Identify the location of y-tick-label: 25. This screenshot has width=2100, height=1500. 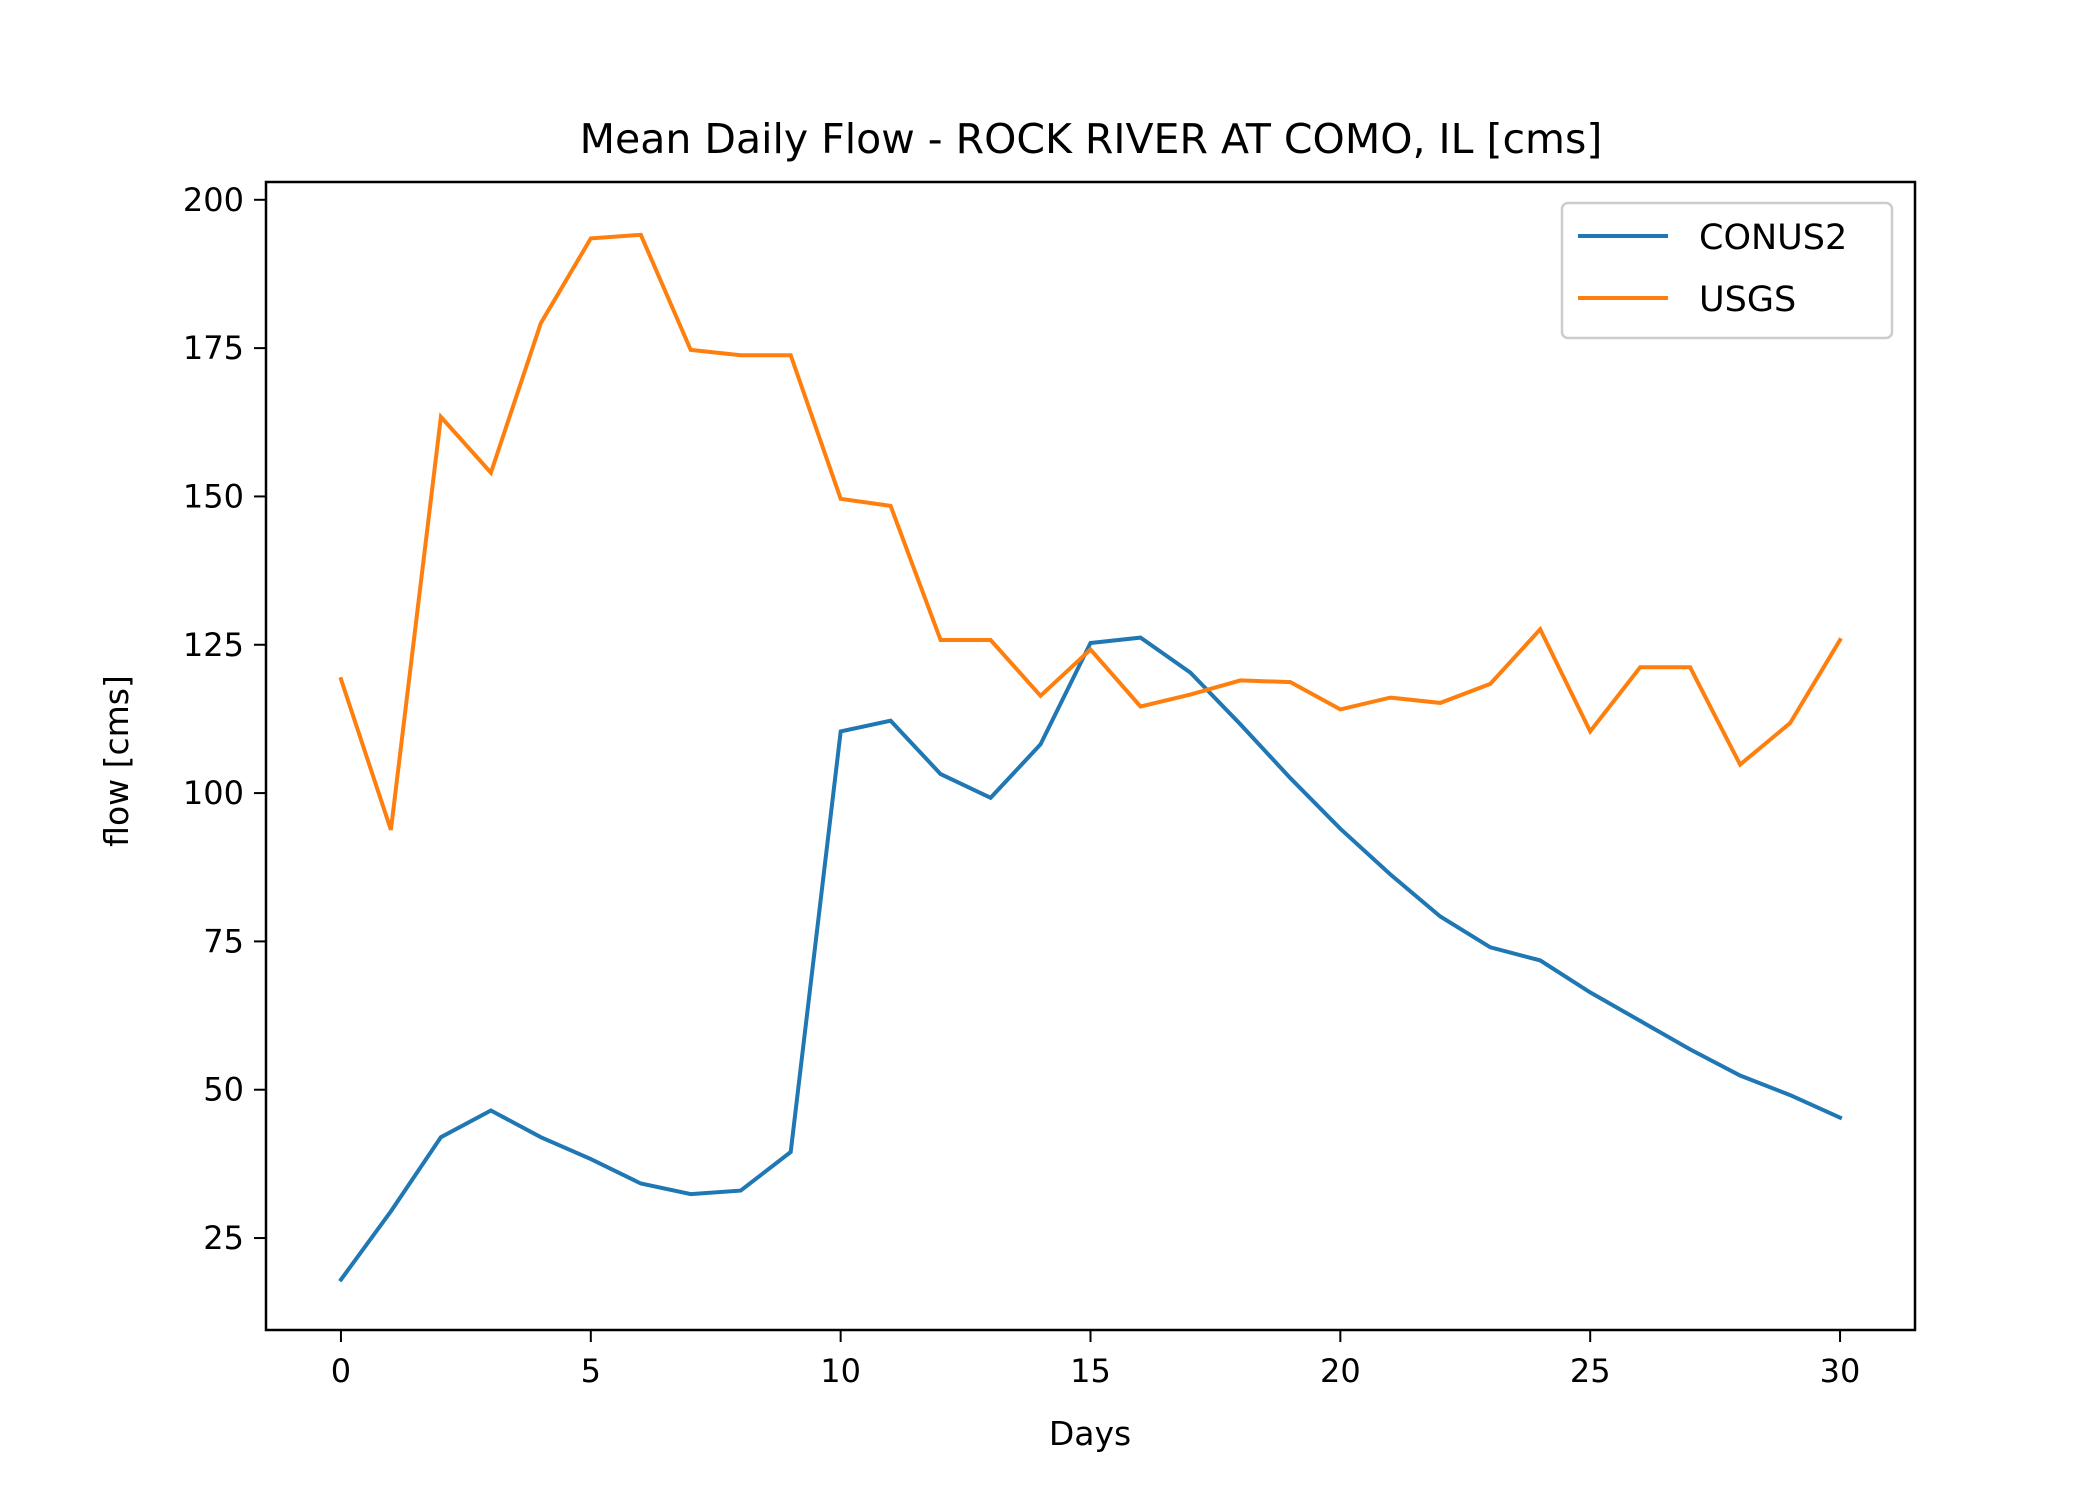
(223, 1238).